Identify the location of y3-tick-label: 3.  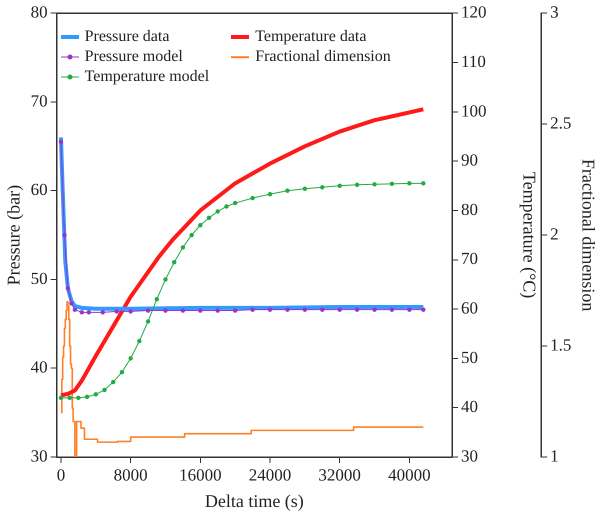
(554, 12).